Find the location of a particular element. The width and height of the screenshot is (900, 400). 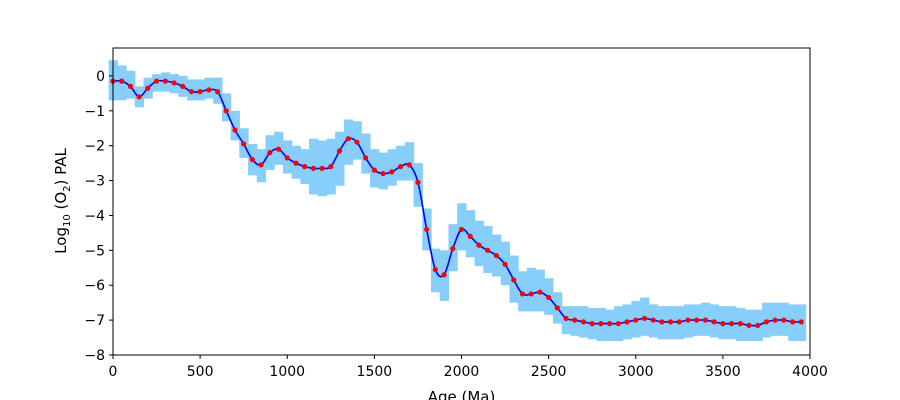

x-tick-label: 2500 is located at coordinates (549, 372).